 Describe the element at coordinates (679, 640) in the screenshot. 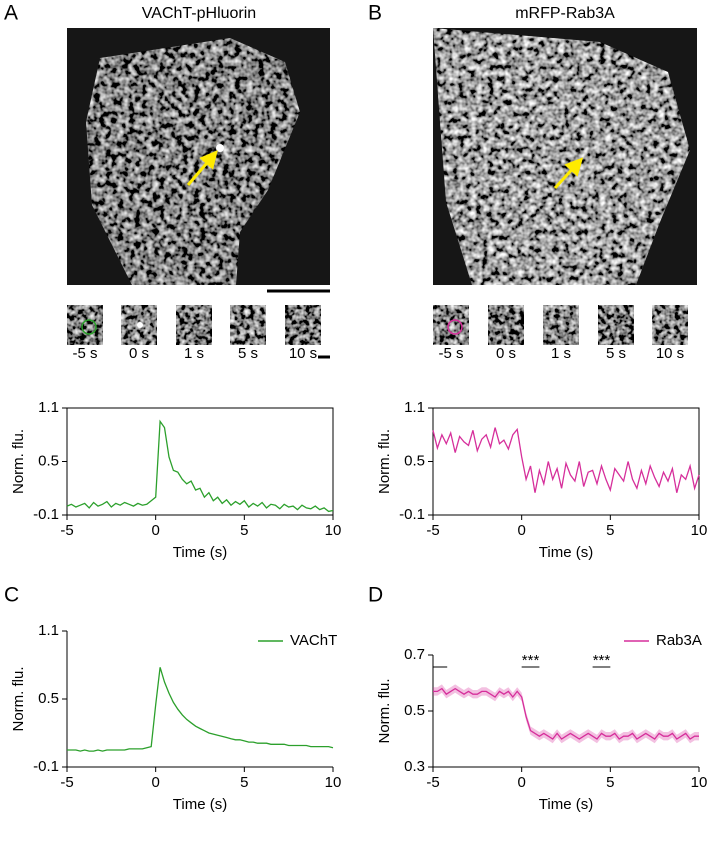

I see `legend-label: Rab3A` at that location.